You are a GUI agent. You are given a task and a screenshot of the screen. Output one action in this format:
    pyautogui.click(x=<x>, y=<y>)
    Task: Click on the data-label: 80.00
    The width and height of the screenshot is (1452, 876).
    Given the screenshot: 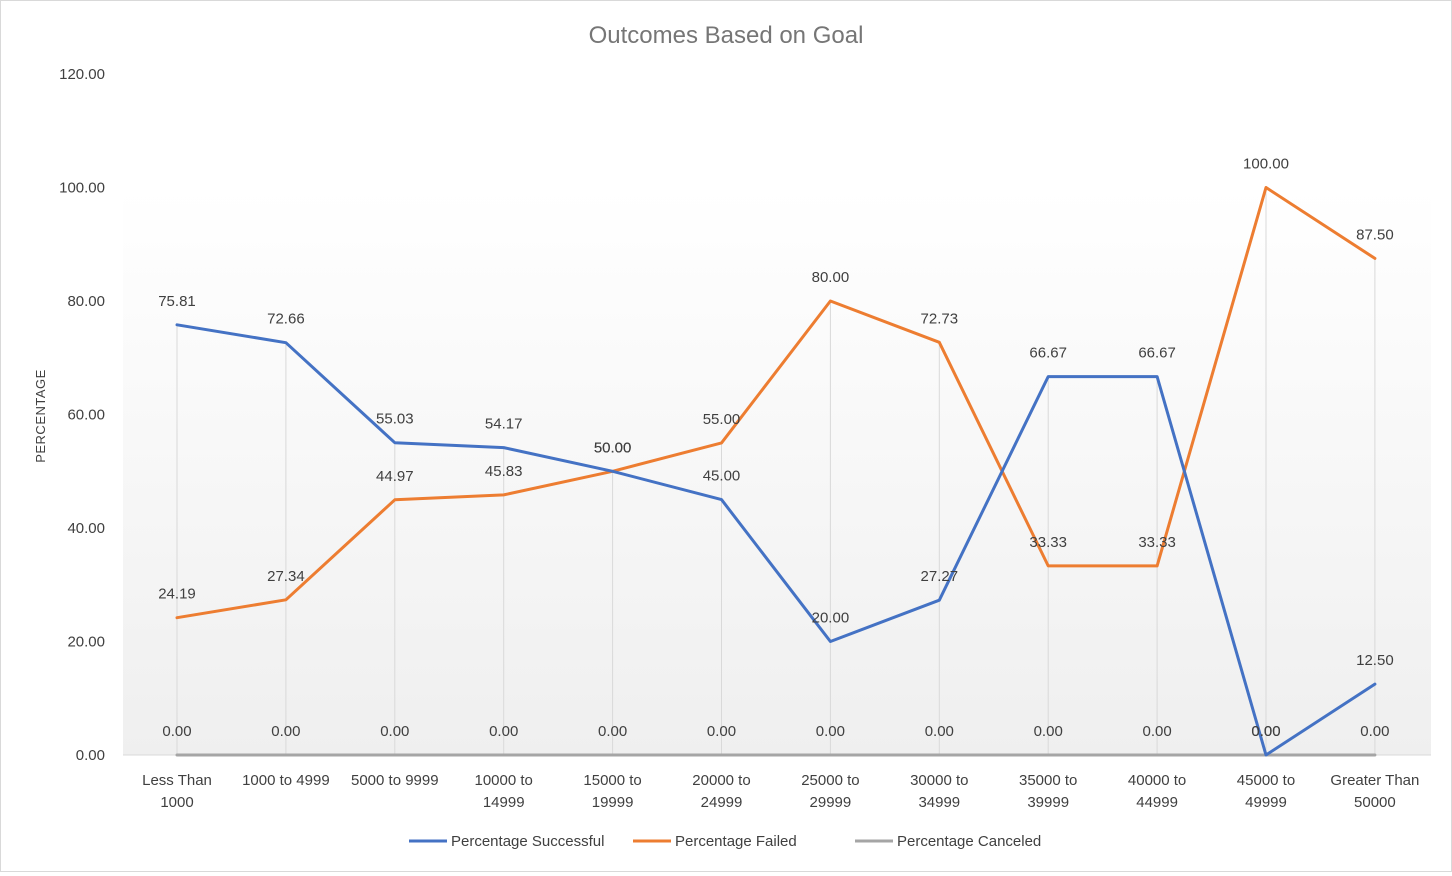 What is the action you would take?
    pyautogui.click(x=831, y=277)
    